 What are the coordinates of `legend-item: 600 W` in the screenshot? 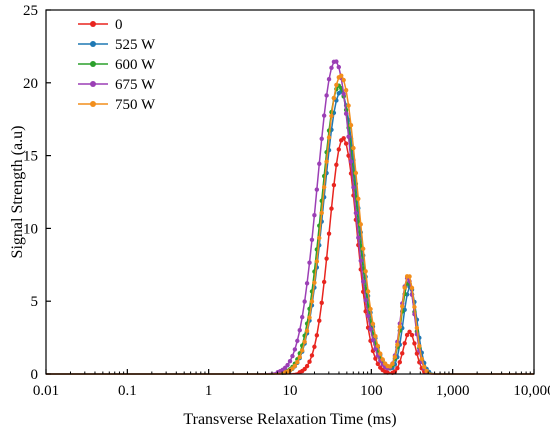 It's located at (117, 65).